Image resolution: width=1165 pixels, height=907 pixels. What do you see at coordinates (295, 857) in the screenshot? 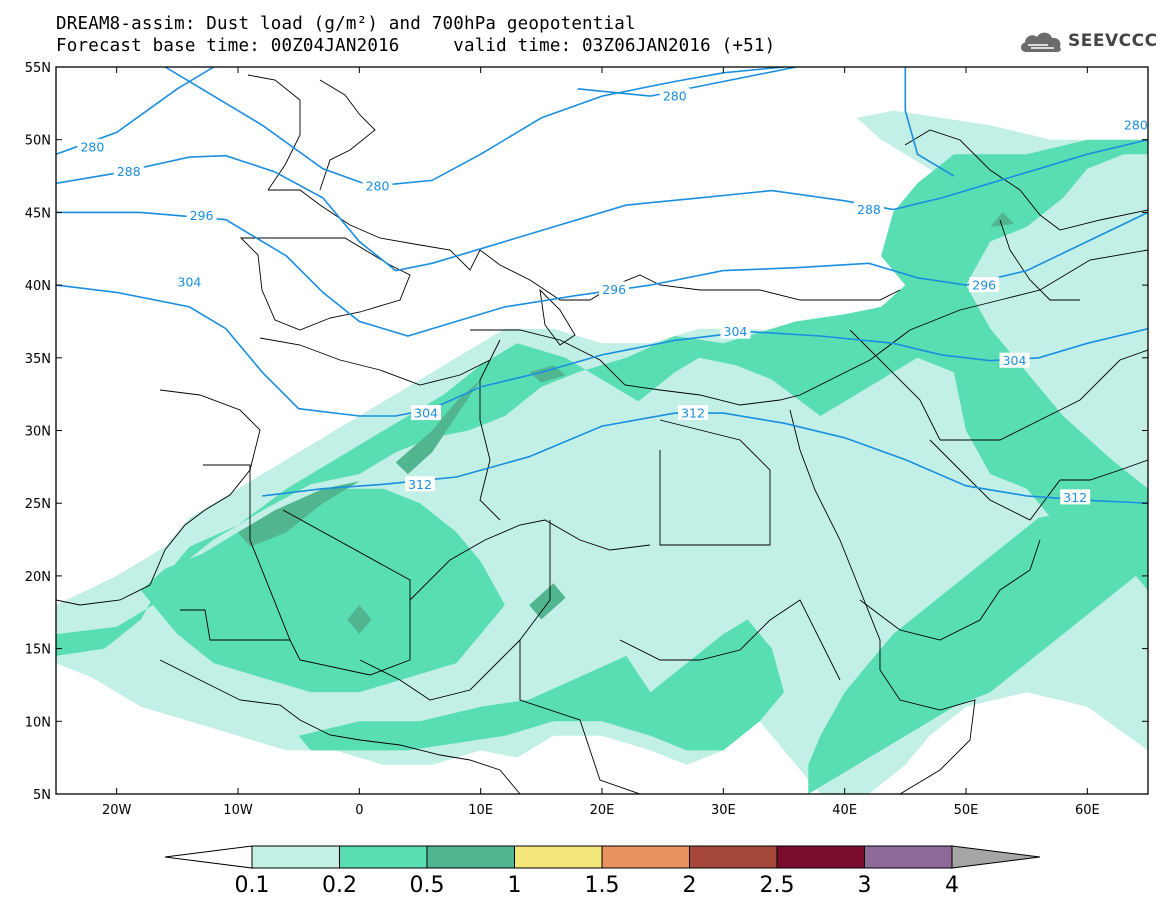
I see `colorbar-segment-0.1` at bounding box center [295, 857].